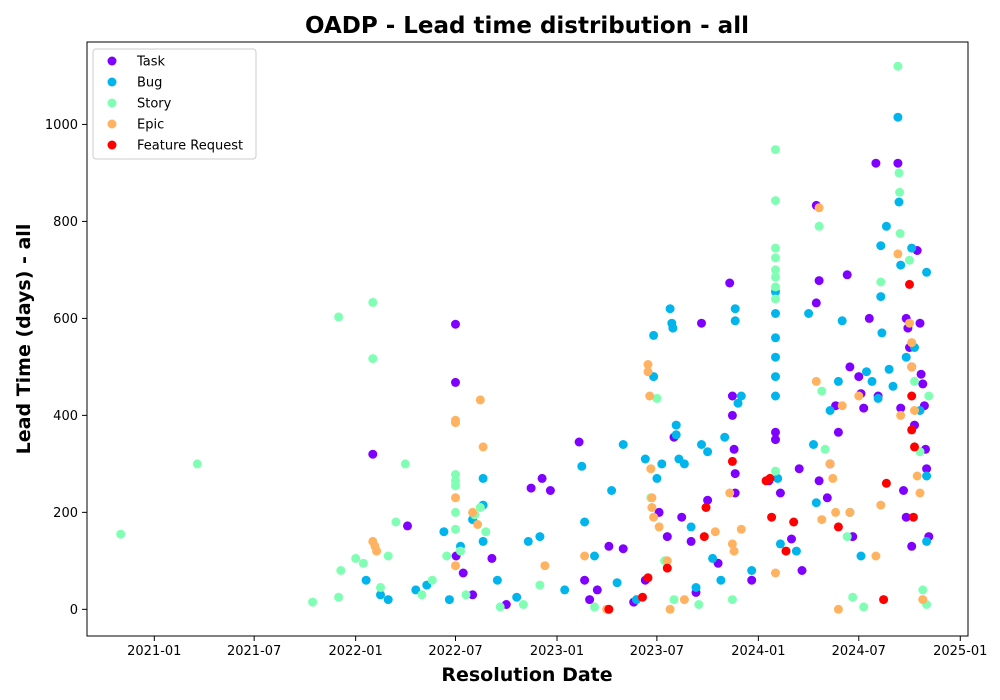  Describe the element at coordinates (65, 513) in the screenshot. I see `y-tick-label: 200` at that location.